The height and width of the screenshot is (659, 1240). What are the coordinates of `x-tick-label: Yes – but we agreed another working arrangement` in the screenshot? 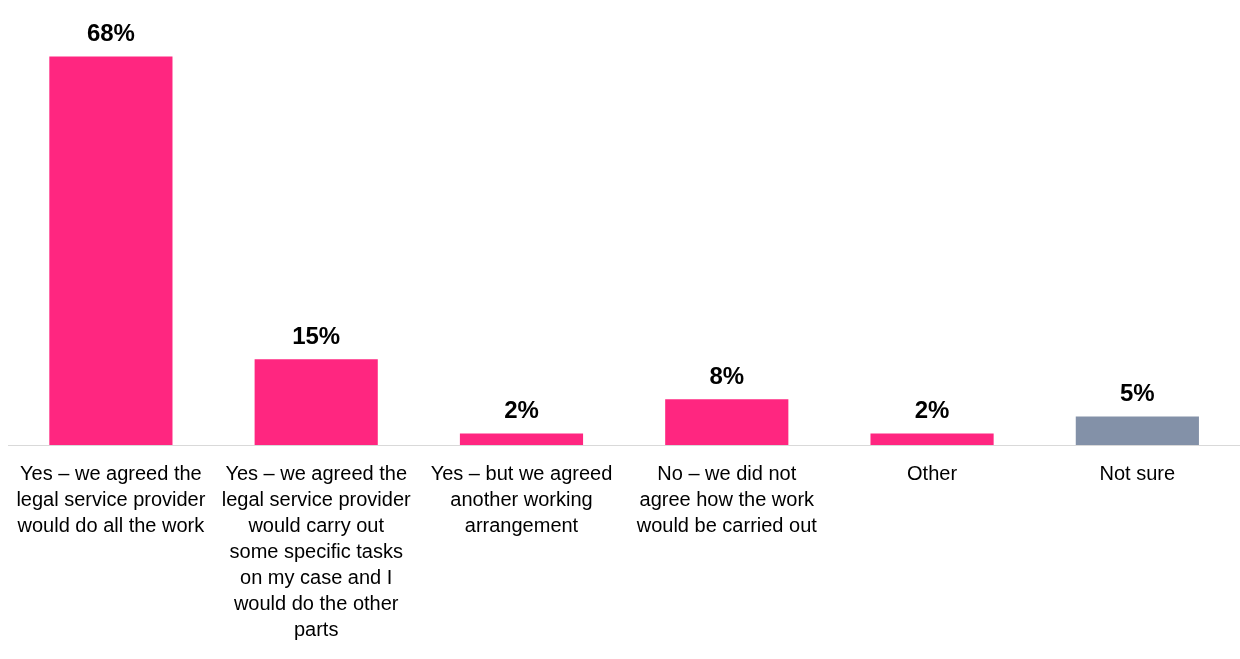 It's located at (521, 498).